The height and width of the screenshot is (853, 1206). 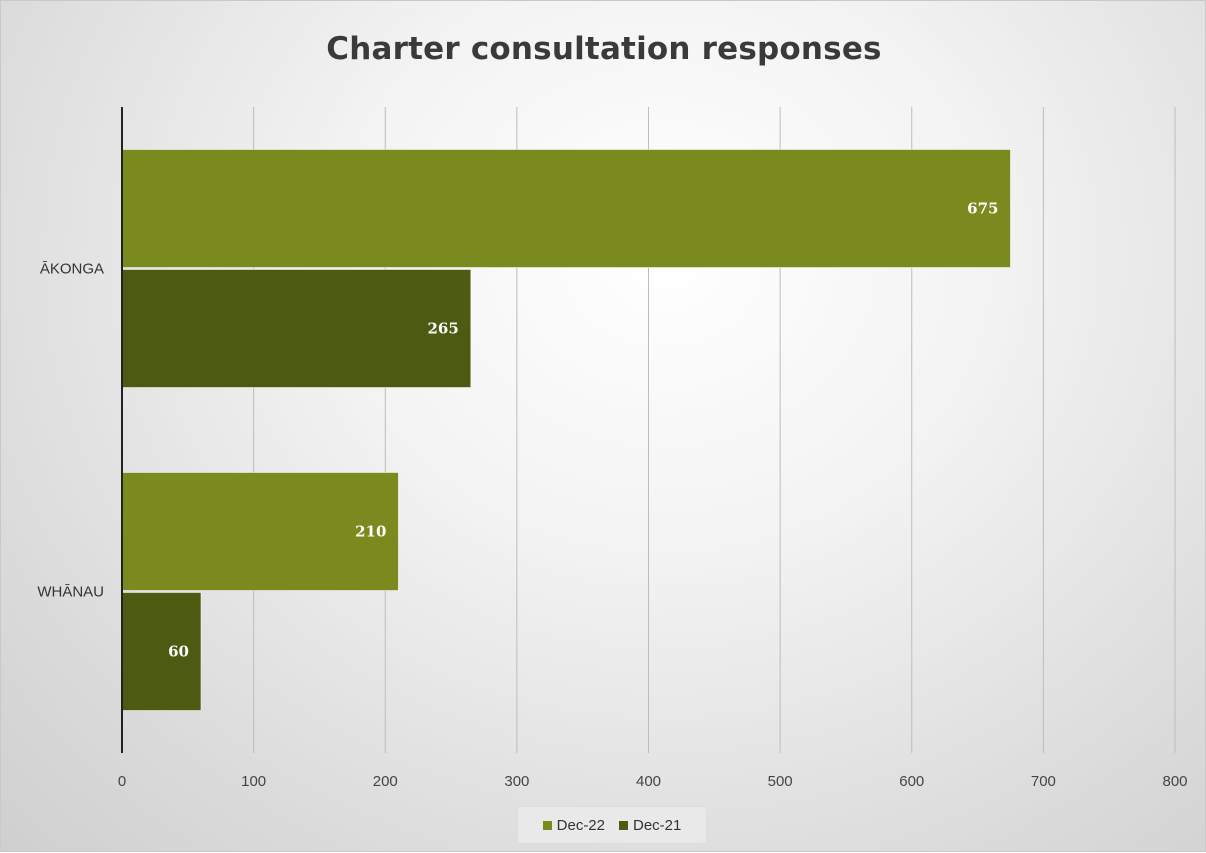 I want to click on x-tick-label: 700, so click(x=1043, y=781).